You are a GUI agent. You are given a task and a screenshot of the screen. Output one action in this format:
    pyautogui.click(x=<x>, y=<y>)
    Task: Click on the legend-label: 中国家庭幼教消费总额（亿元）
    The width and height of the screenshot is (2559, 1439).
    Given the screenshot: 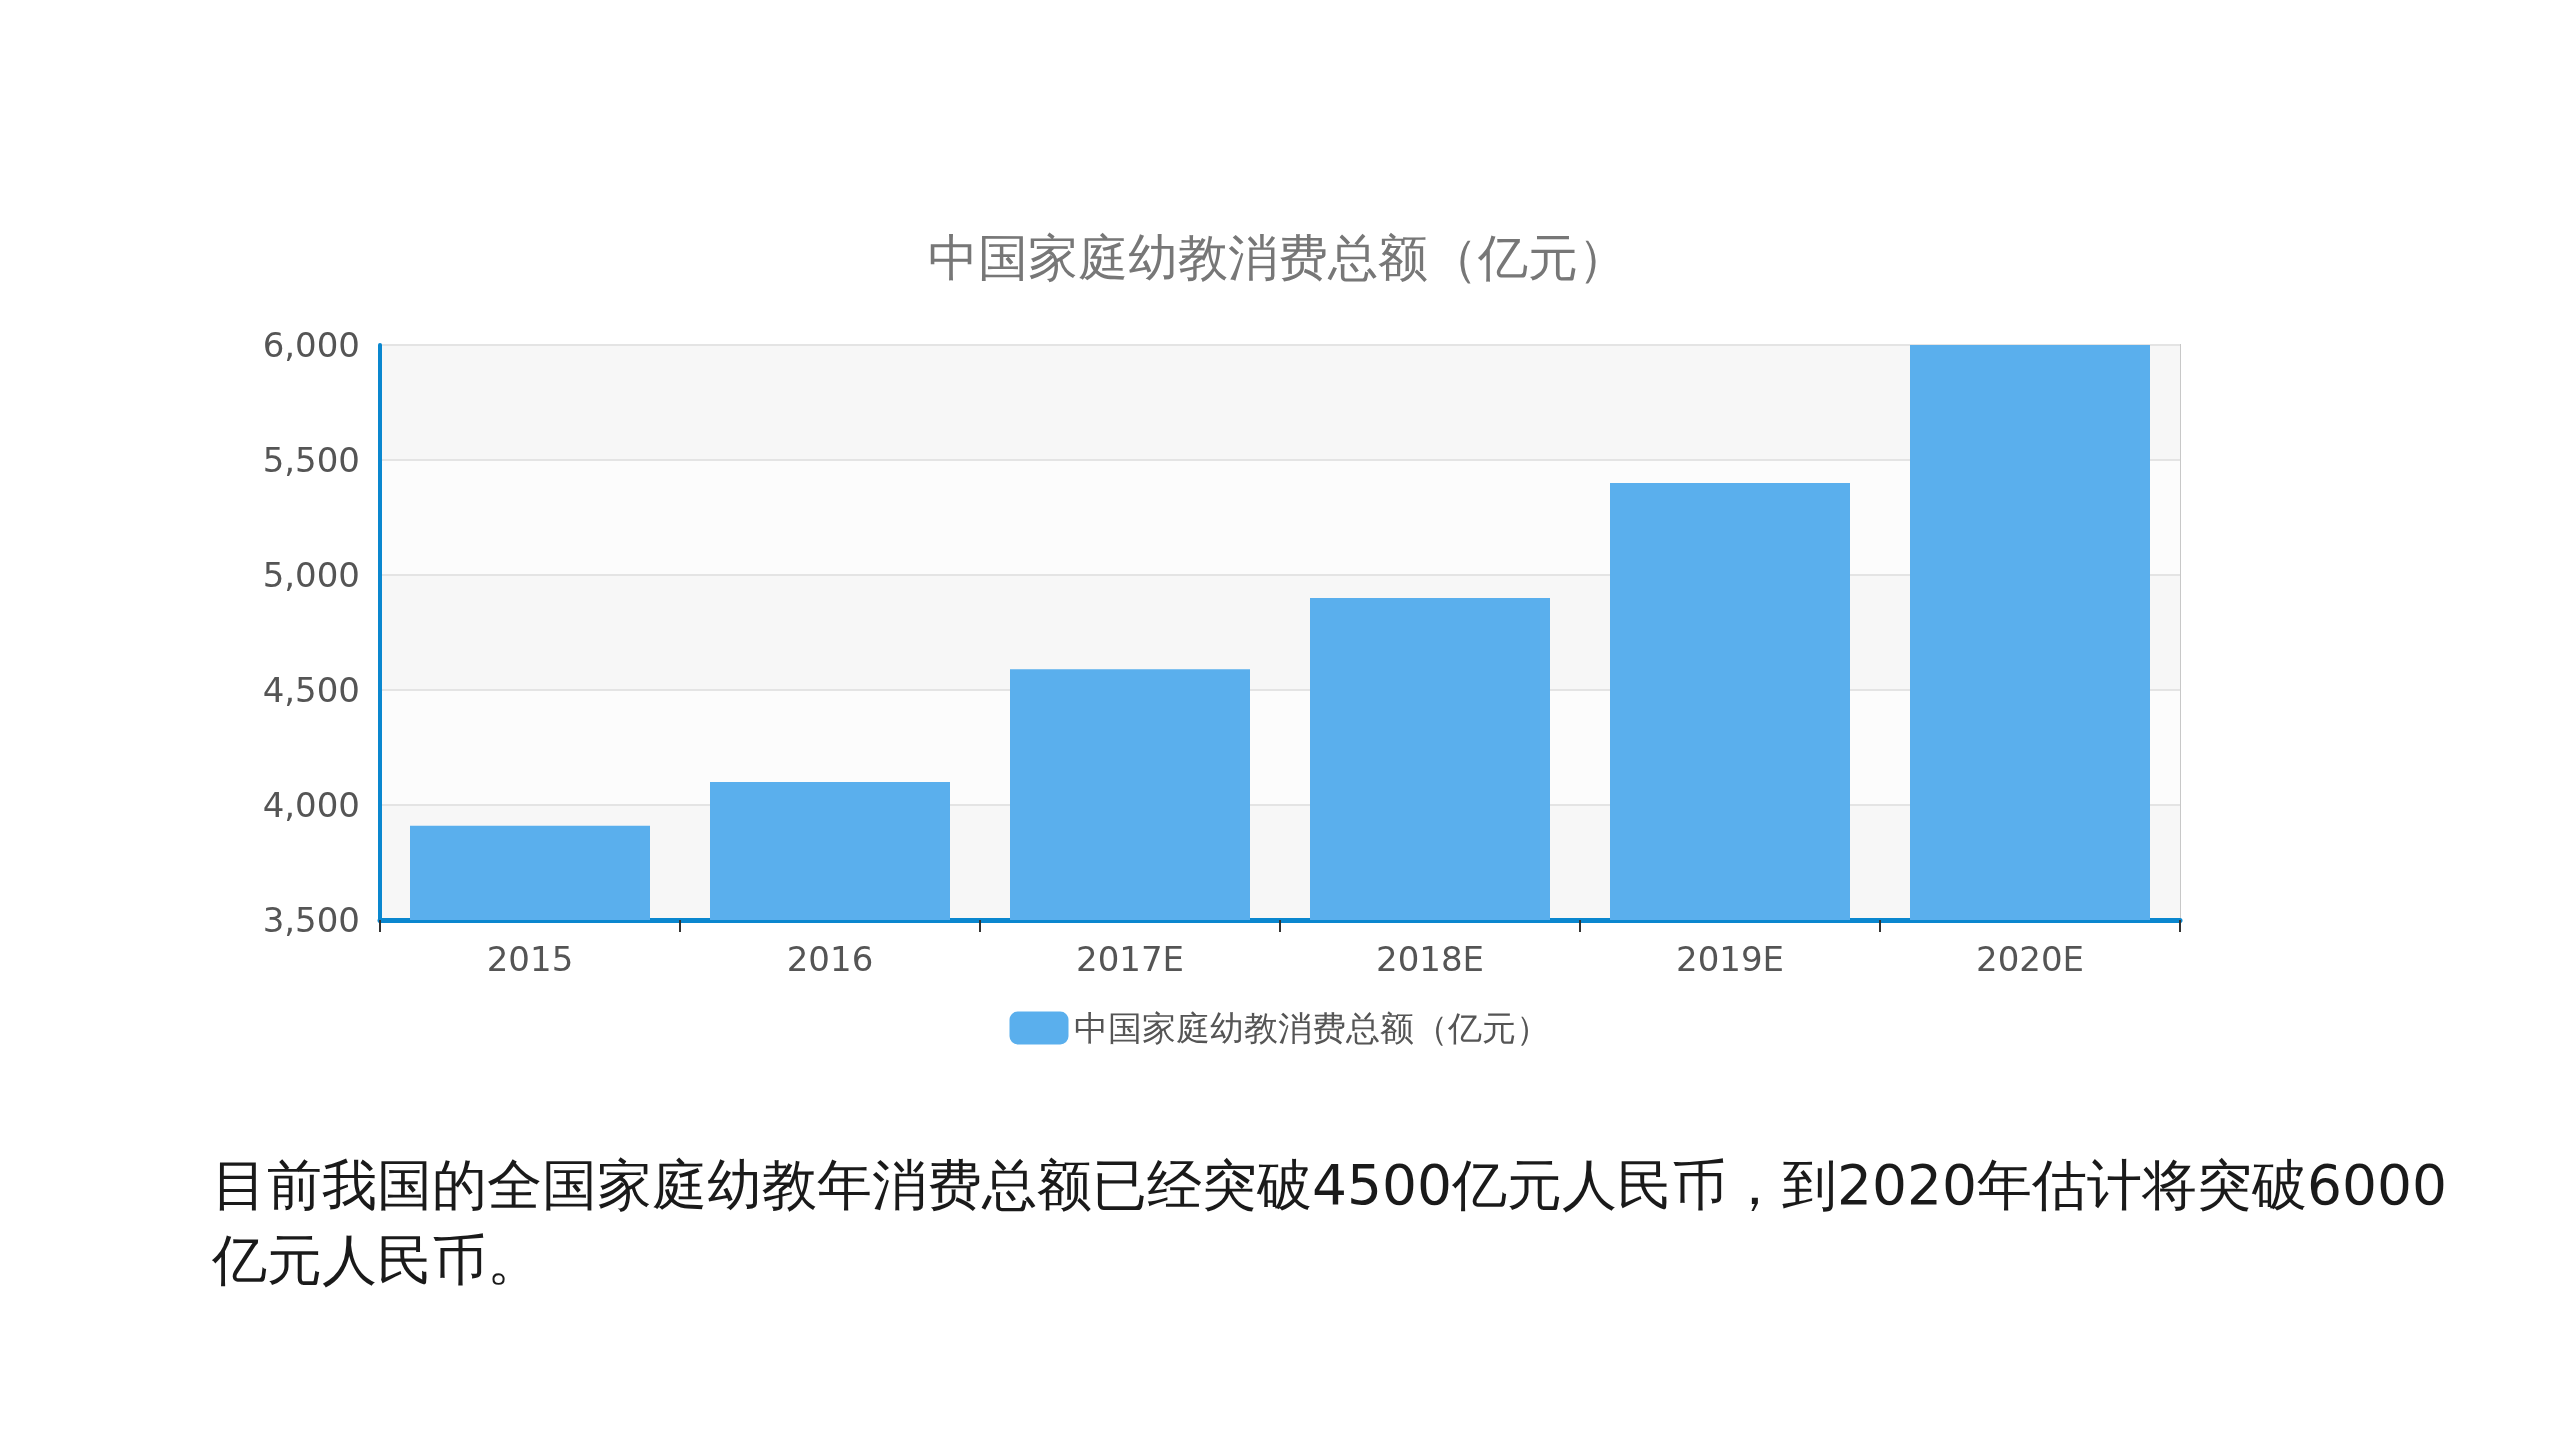 What is the action you would take?
    pyautogui.click(x=1311, y=1028)
    